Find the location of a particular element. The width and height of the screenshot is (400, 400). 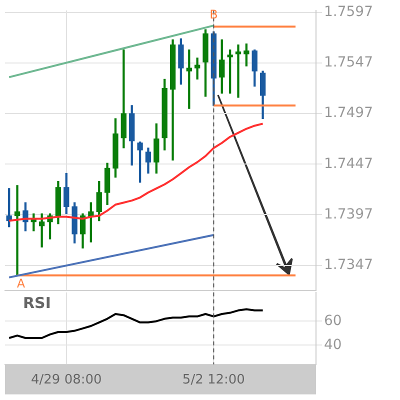

y-tick-label: 1.7347 is located at coordinates (348, 264).